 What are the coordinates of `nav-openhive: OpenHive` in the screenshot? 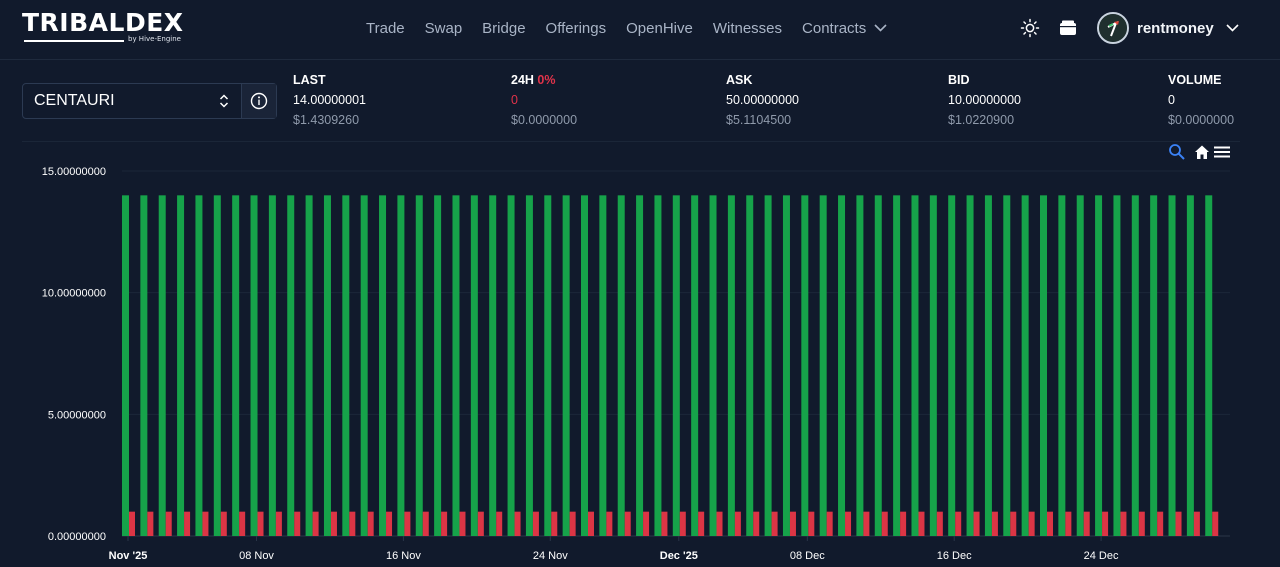 It's located at (659, 28).